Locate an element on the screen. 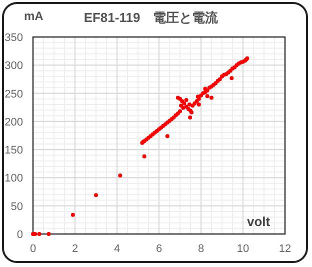  x-tick-label: 6 is located at coordinates (159, 249).